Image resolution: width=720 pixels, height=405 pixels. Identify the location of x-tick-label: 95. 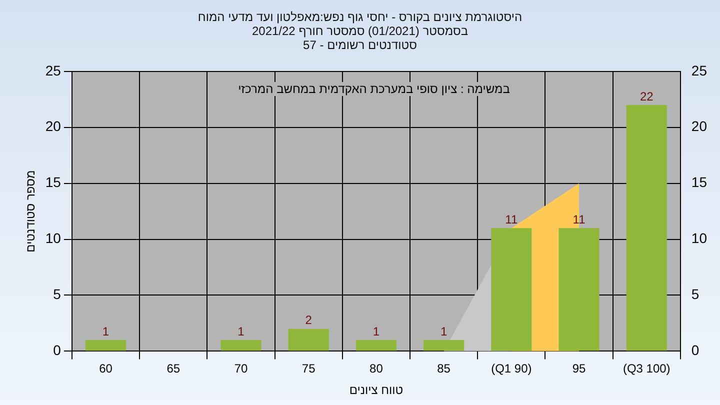
(579, 369).